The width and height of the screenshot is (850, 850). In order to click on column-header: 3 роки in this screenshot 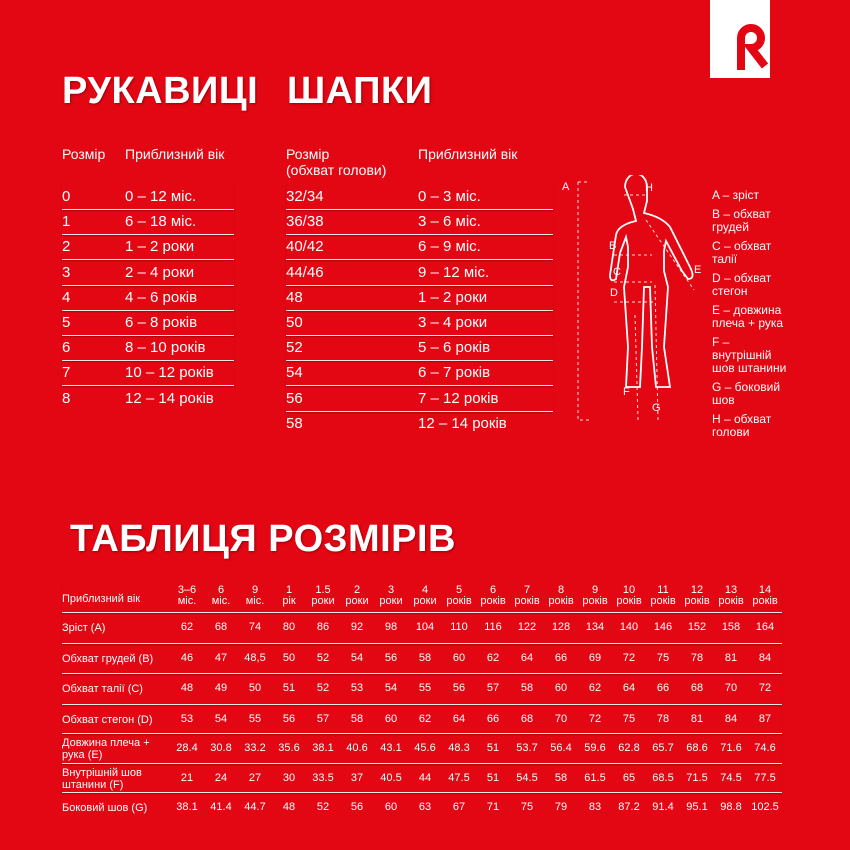, I will do `click(391, 596)`.